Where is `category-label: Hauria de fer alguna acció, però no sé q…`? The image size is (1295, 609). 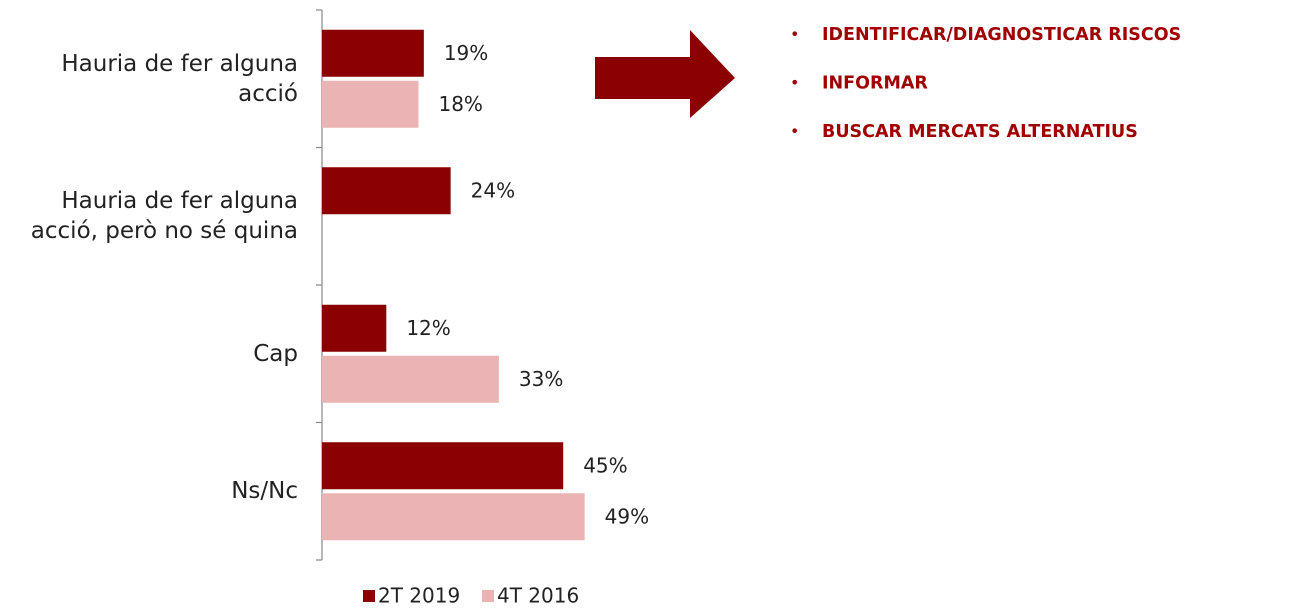
category-label: Hauria de fer alguna acció, però no sé q… is located at coordinates (164, 216).